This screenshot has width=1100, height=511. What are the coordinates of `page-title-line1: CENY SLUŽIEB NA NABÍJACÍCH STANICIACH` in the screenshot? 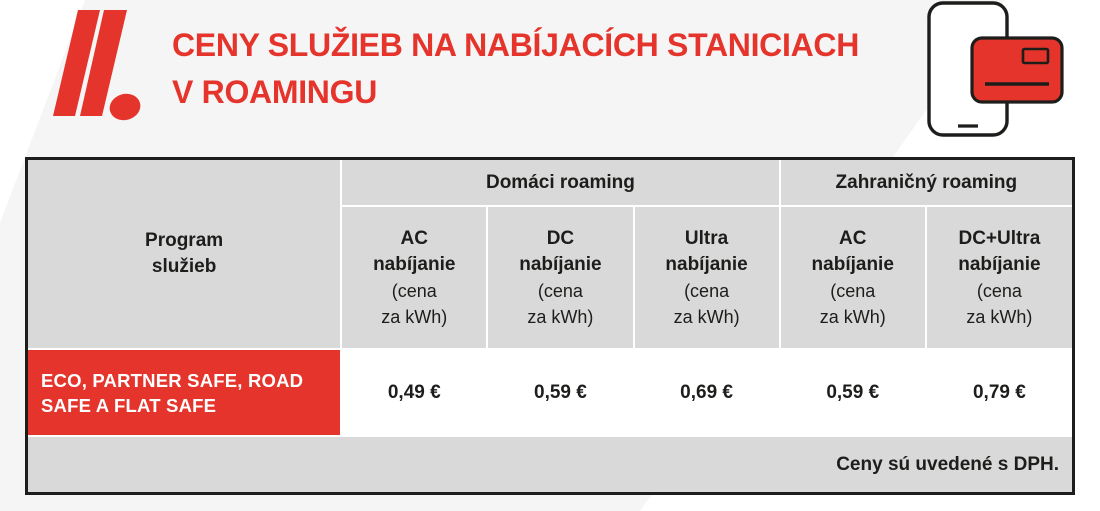 It's located at (516, 45).